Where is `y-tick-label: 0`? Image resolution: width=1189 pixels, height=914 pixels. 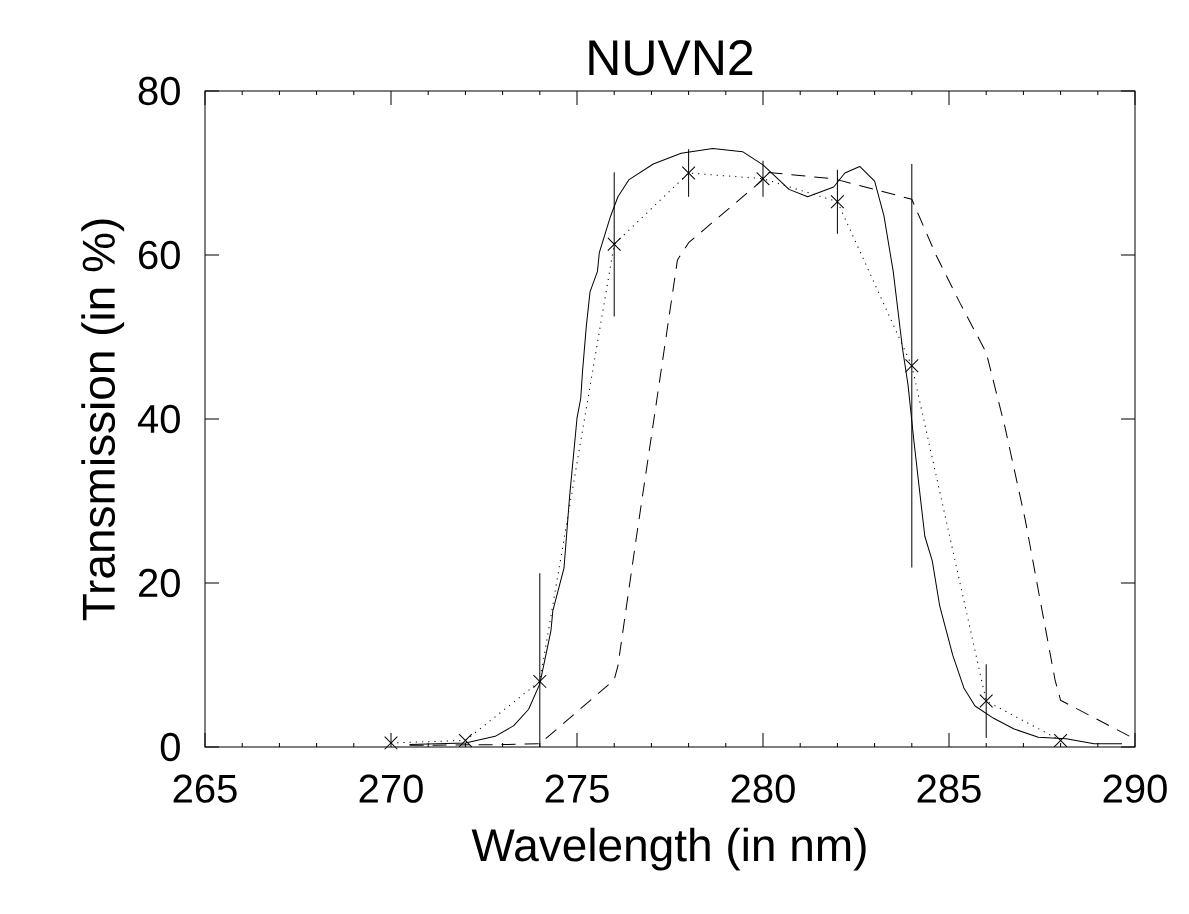 y-tick-label: 0 is located at coordinates (170, 747).